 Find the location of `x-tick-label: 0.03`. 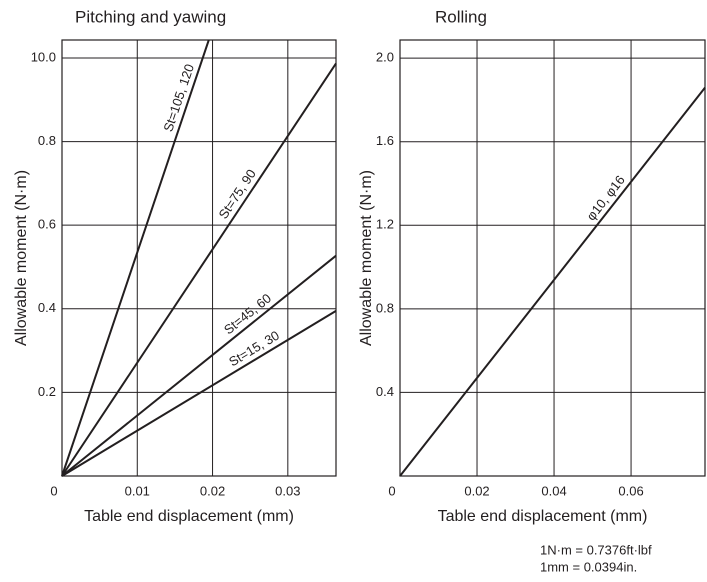

x-tick-label: 0.03 is located at coordinates (287, 490).